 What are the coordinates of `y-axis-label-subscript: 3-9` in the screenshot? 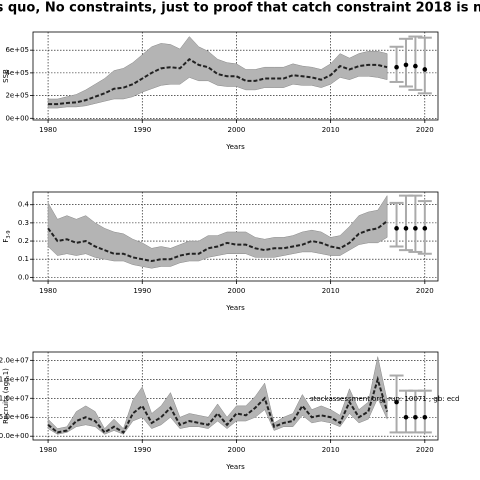 It's located at (9, 234).